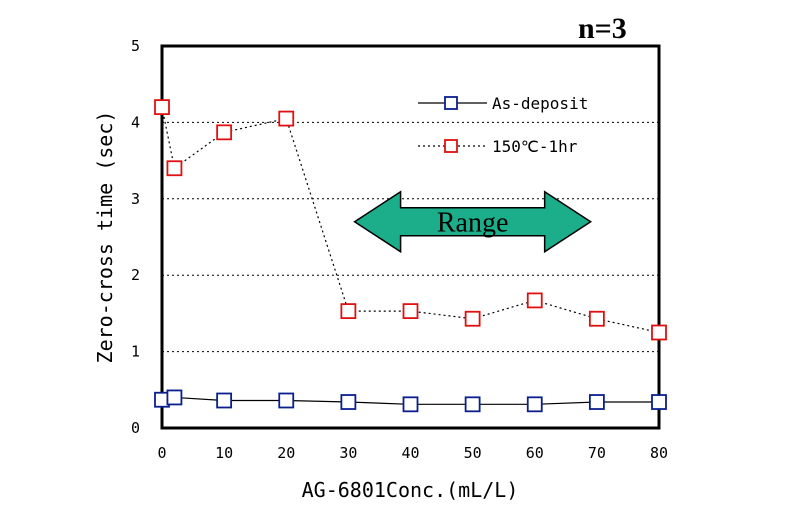 This screenshot has width=812, height=517. Describe the element at coordinates (535, 453) in the screenshot. I see `x-tick-label: 60` at that location.